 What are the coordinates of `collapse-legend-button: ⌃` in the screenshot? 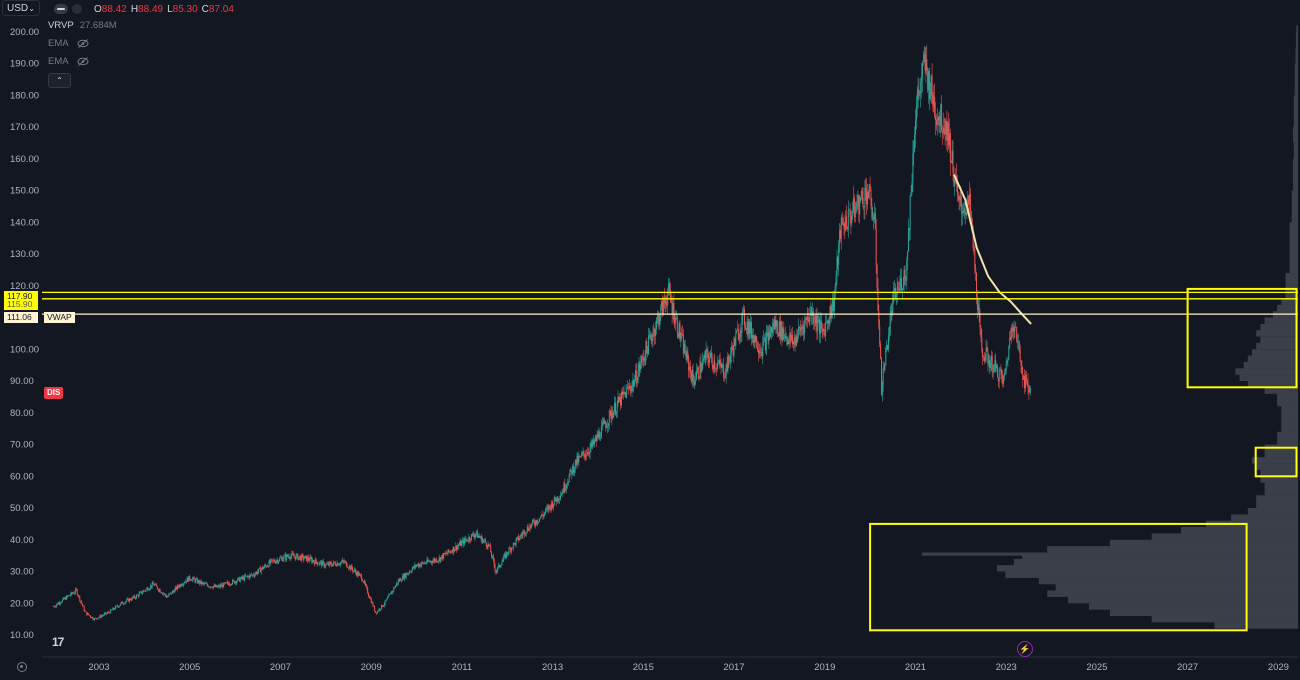 It's located at (59, 80).